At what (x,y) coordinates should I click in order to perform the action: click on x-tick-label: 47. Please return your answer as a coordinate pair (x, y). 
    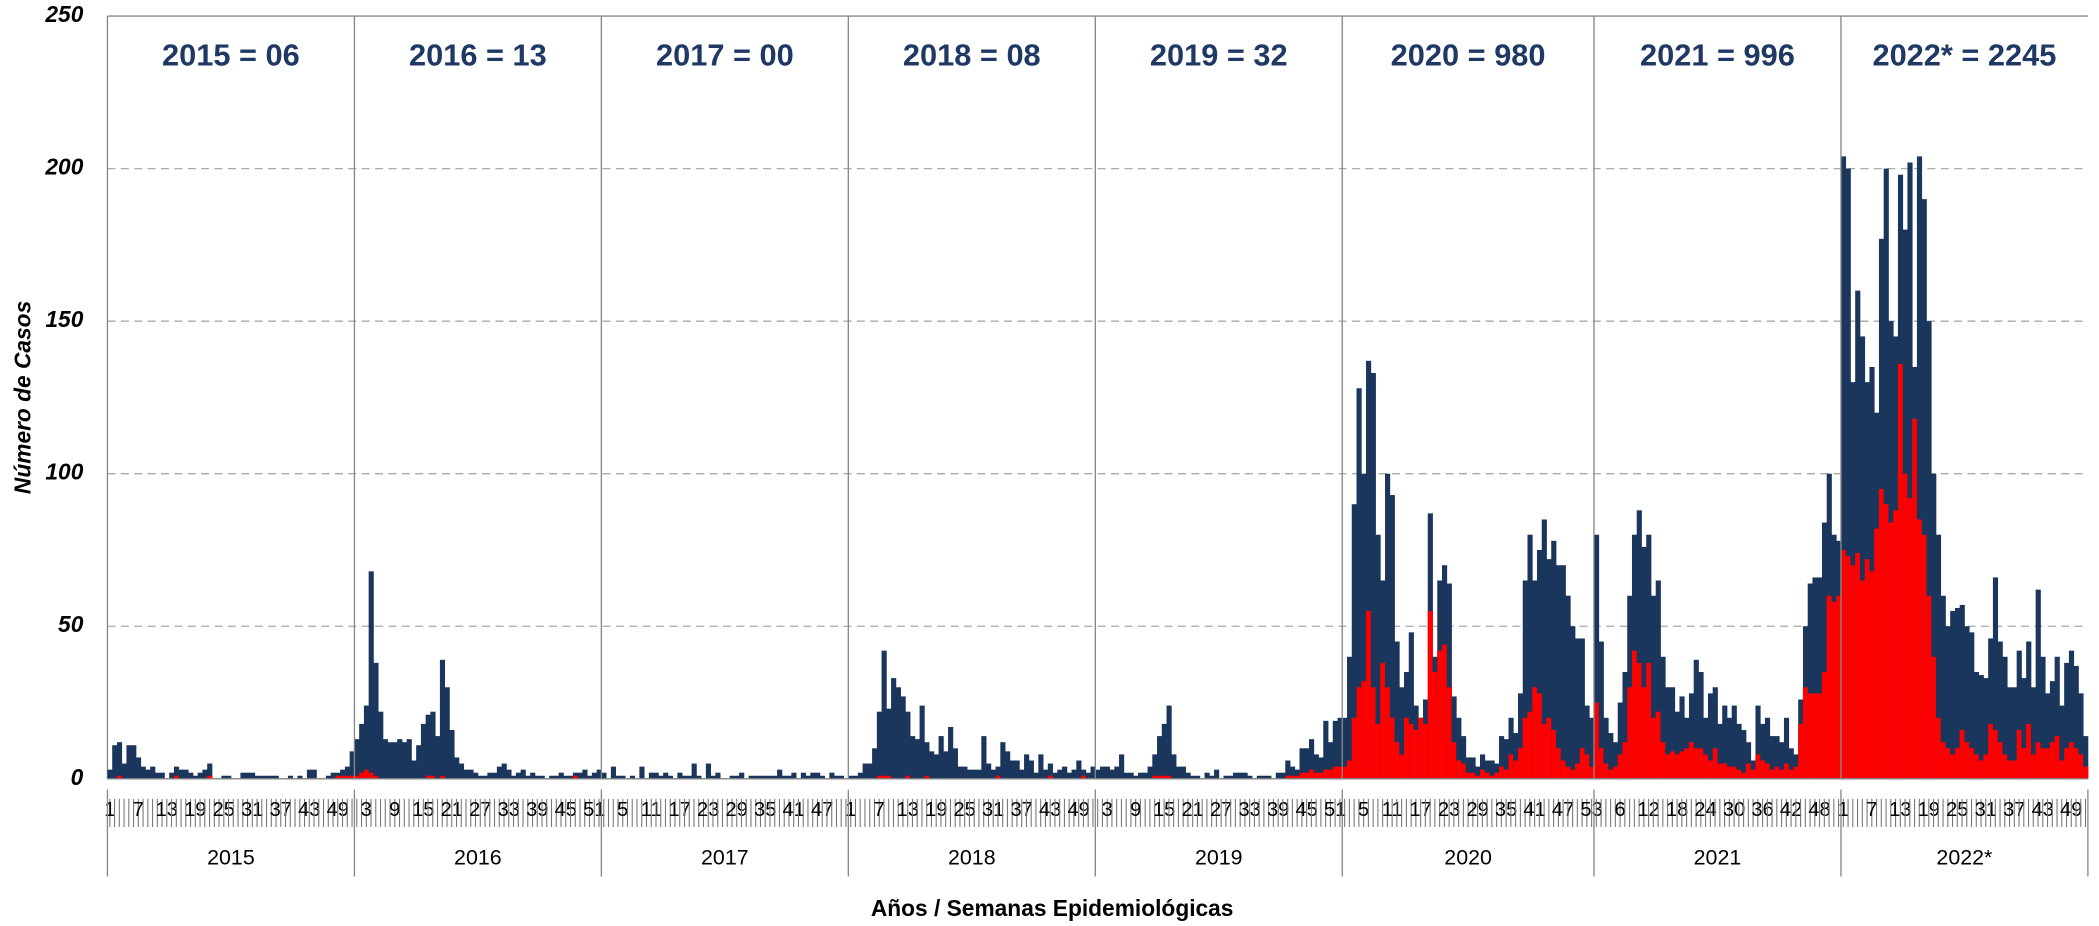
    Looking at the image, I should click on (822, 810).